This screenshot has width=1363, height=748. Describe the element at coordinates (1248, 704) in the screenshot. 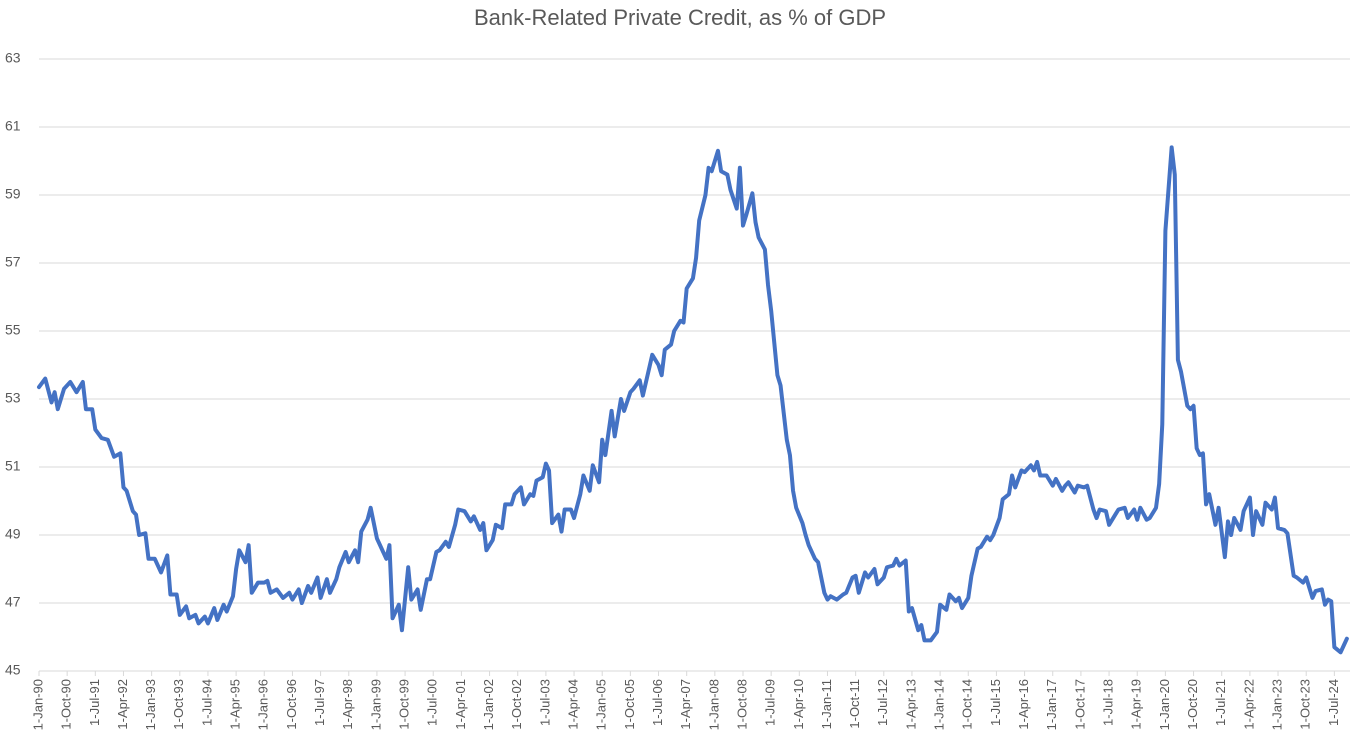

I see `x-tick-label: 1-Apr-22` at that location.